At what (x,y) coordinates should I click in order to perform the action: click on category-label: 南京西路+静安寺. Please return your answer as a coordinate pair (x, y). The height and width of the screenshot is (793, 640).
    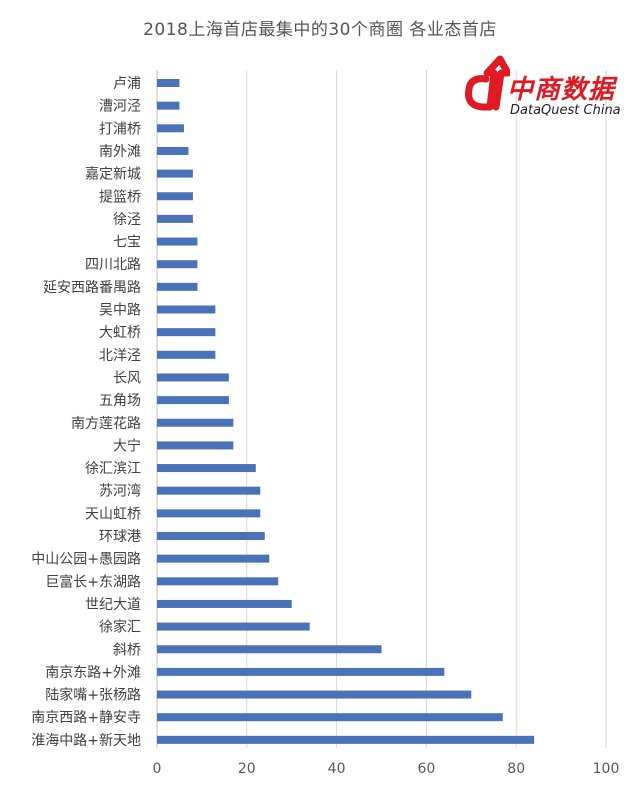
    Looking at the image, I should click on (86, 718).